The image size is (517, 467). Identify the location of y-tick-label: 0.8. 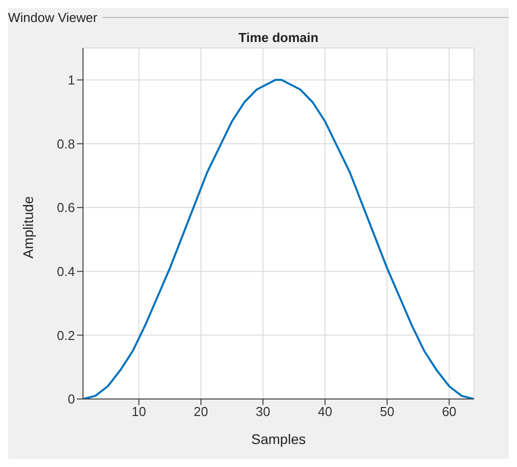
(65, 144).